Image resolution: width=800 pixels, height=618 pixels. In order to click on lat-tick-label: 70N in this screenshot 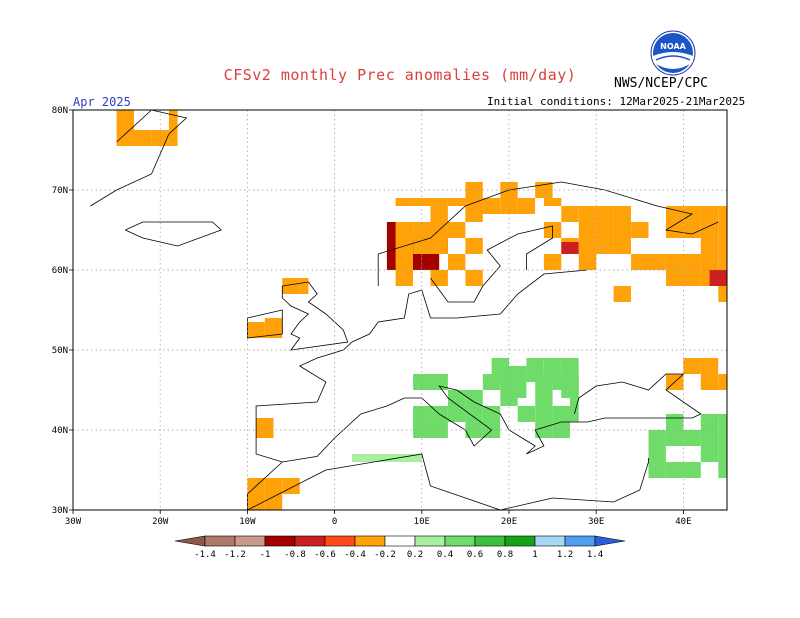, I will do `click(60, 191)`.